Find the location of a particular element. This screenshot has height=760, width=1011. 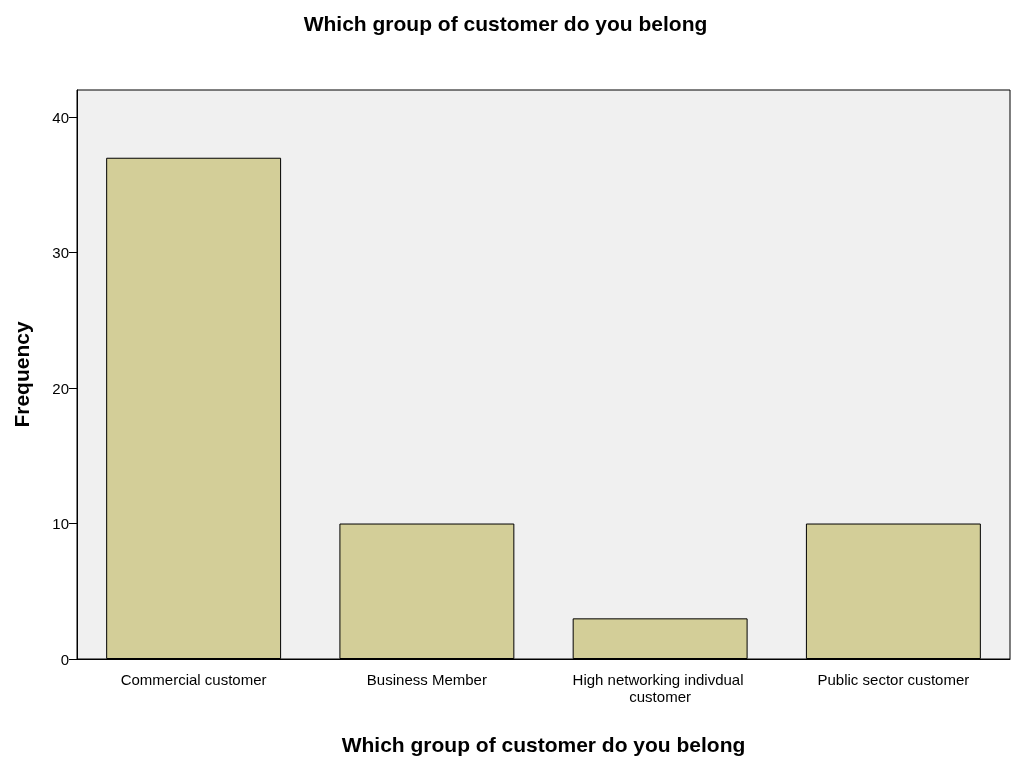

y-tick-label: 20 is located at coordinates (60, 388).